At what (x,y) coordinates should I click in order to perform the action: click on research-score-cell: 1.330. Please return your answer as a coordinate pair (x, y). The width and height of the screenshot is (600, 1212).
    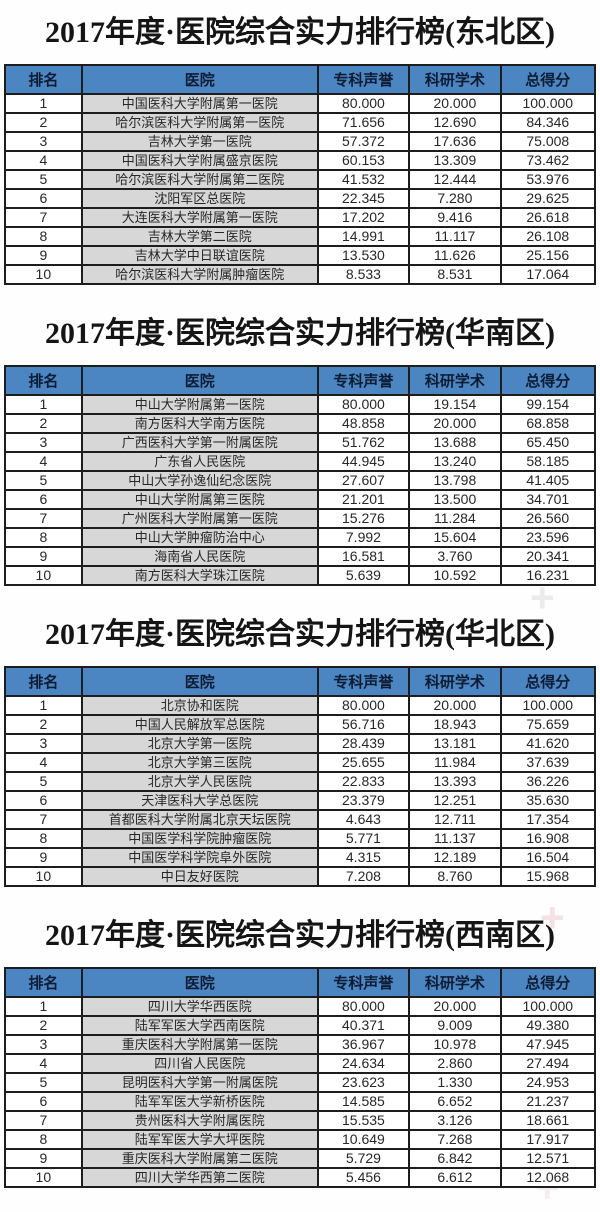
    Looking at the image, I should click on (455, 1082).